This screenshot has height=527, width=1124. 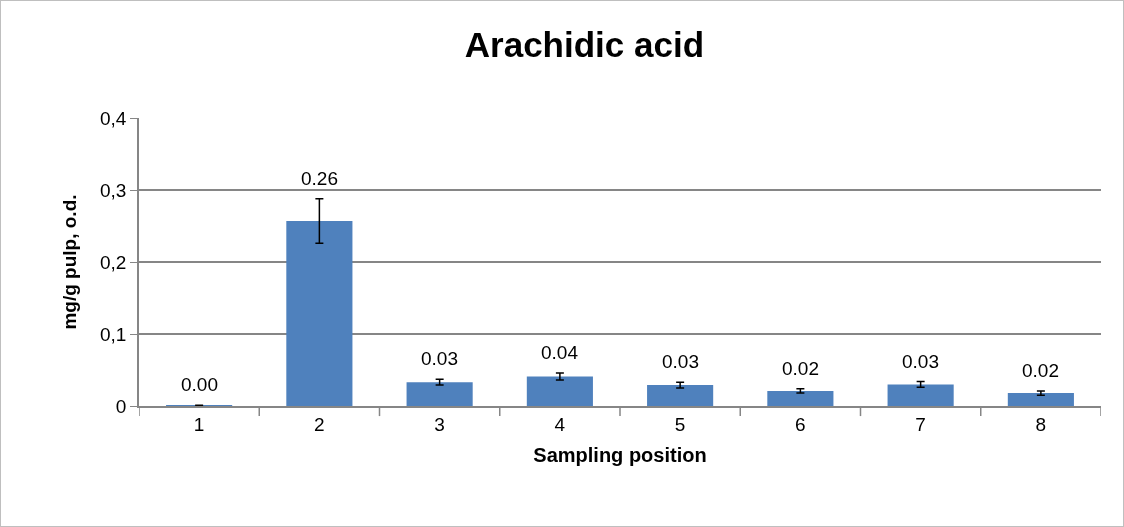 What do you see at coordinates (620, 454) in the screenshot?
I see `x-axis-title: Sampling position` at bounding box center [620, 454].